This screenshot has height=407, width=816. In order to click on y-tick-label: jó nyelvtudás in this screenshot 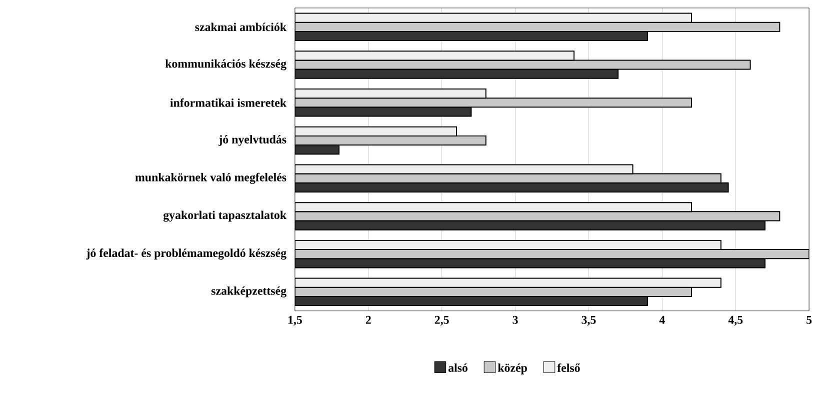, I will do `click(252, 140)`.